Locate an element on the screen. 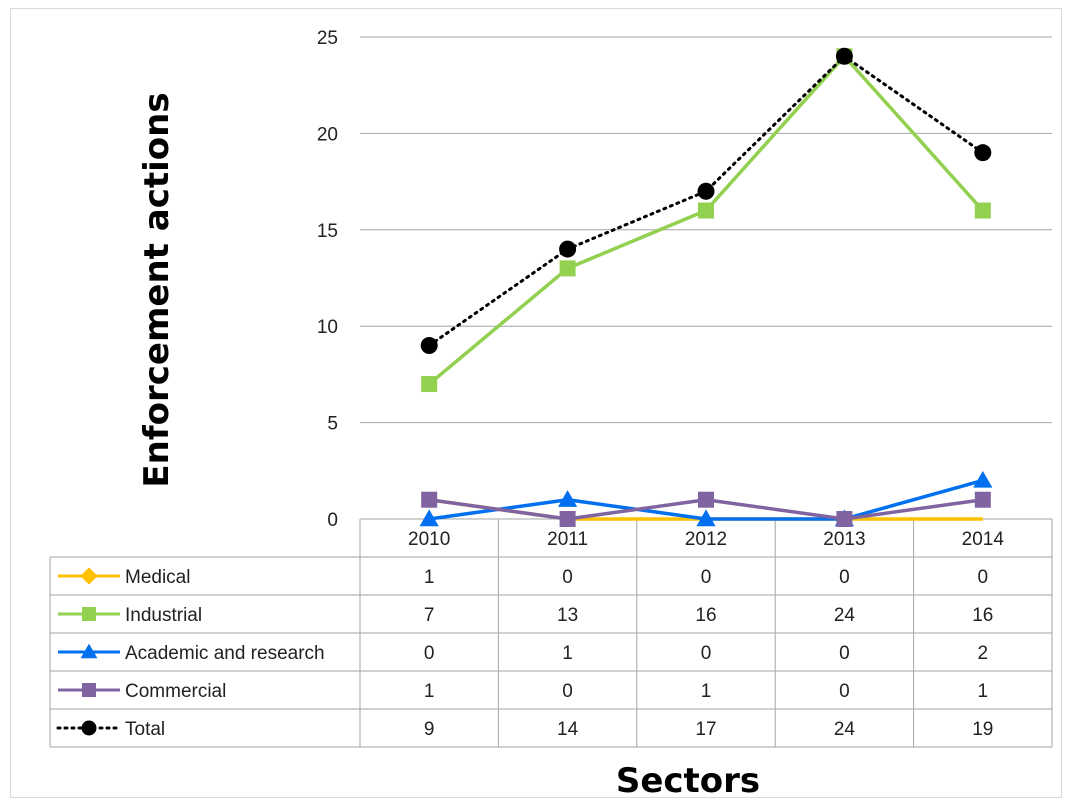 The width and height of the screenshot is (1065, 803). y-tick-label: 15 is located at coordinates (327, 231).